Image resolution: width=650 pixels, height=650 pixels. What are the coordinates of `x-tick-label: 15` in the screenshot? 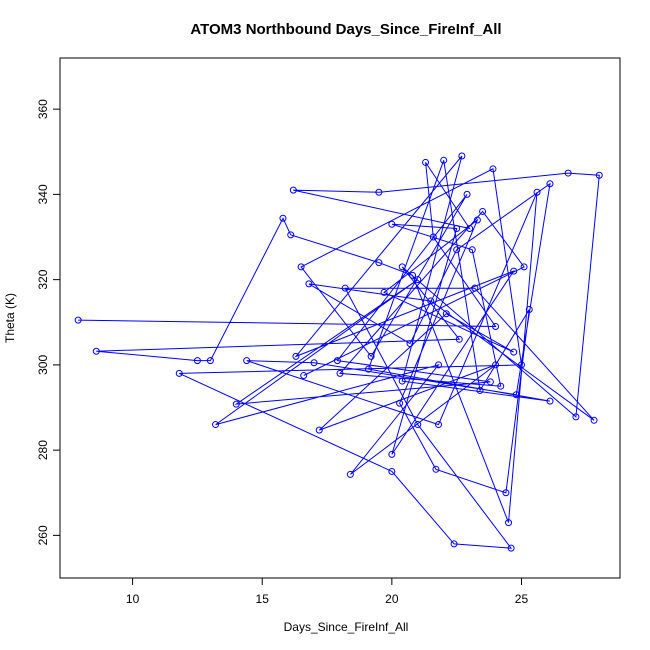 It's located at (263, 599).